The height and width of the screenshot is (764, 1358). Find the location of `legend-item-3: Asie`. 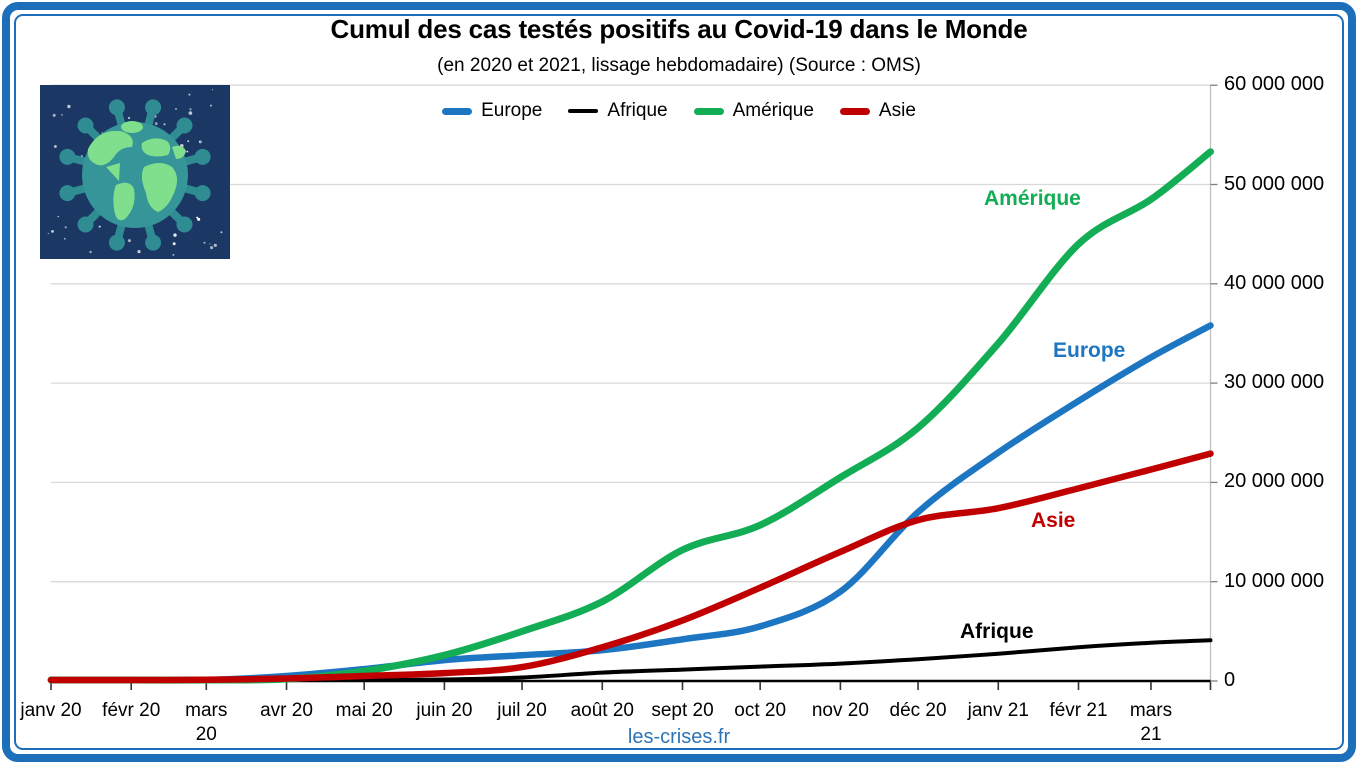

legend-item-3: Asie is located at coordinates (877, 111).